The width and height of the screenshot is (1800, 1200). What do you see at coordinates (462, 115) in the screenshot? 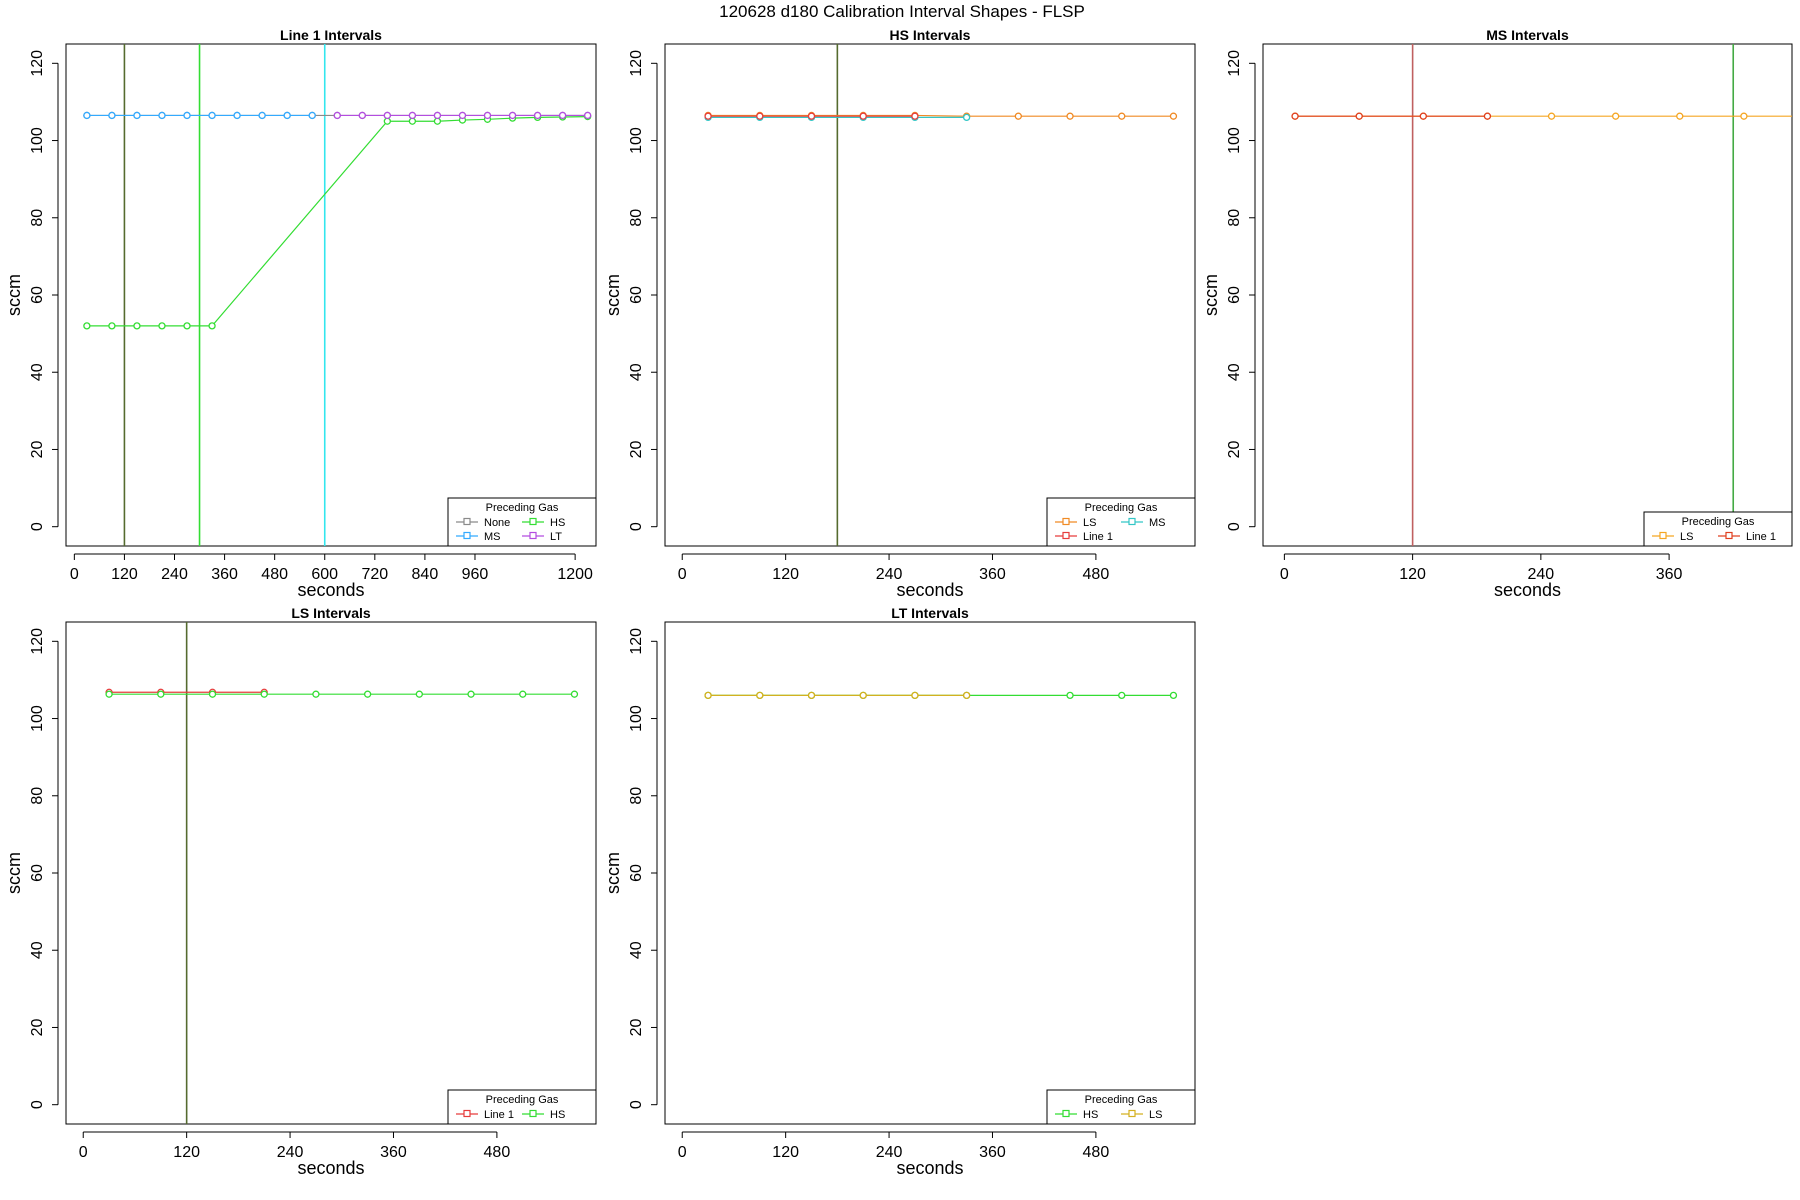
I see `series-lt` at bounding box center [462, 115].